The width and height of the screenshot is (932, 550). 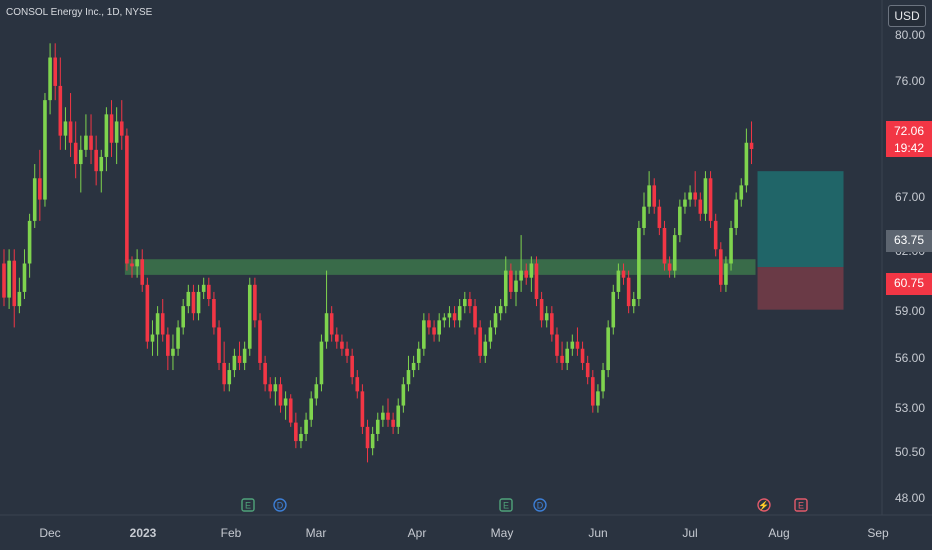 I want to click on split-marker-icon: ⚡, so click(x=764, y=505).